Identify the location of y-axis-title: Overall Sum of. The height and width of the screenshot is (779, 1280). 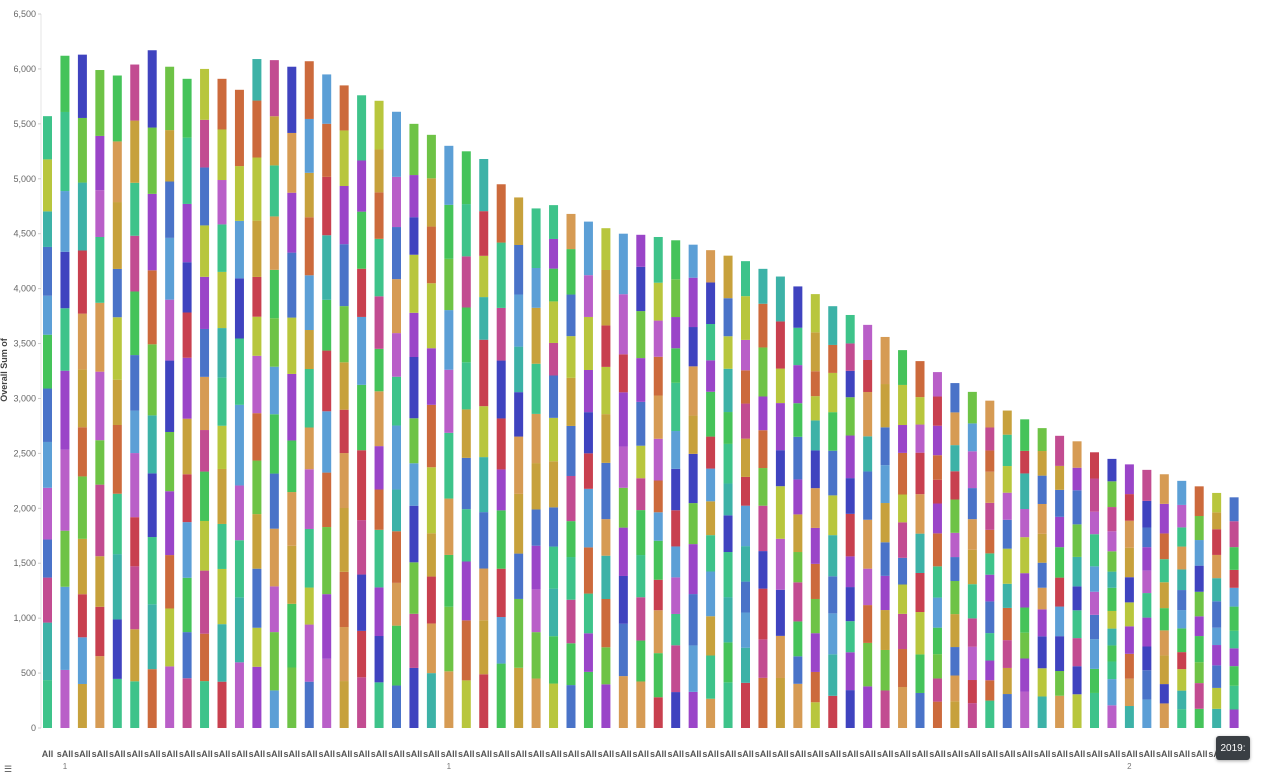
(4, 369).